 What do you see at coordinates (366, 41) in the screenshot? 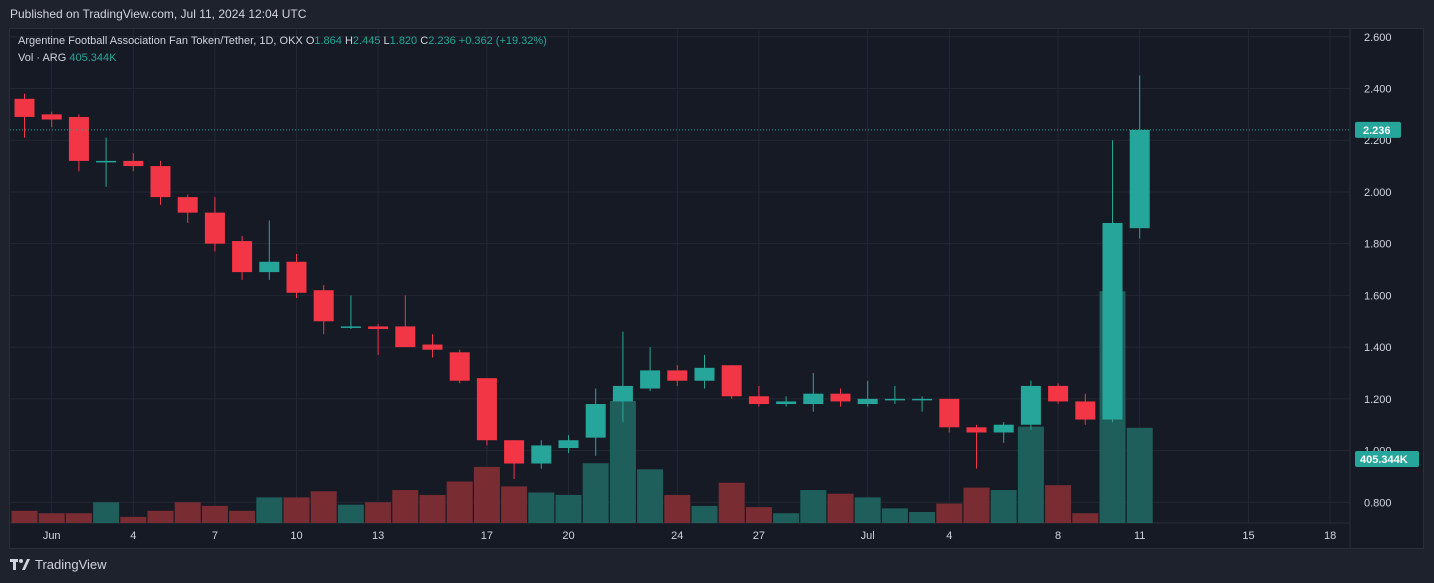
I see `high-value: 2.445` at bounding box center [366, 41].